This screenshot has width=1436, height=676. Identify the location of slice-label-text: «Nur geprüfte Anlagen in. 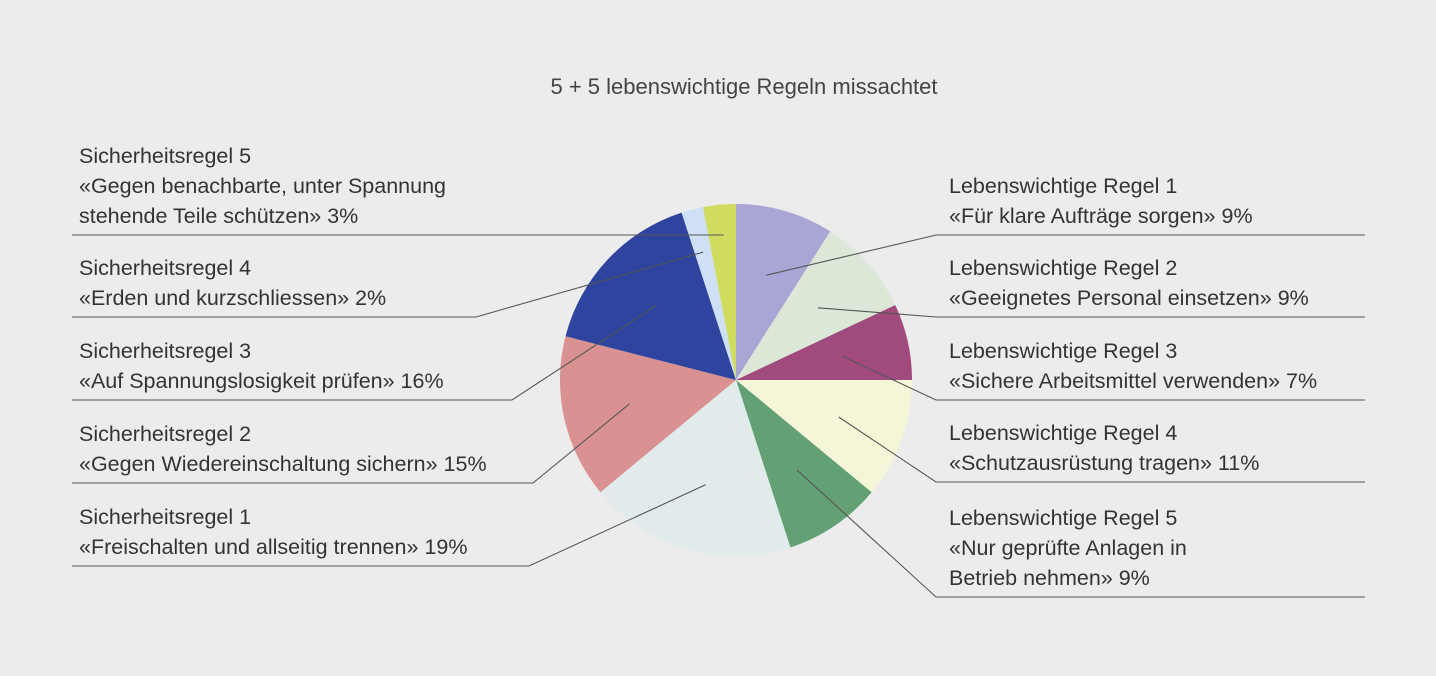
(1068, 548).